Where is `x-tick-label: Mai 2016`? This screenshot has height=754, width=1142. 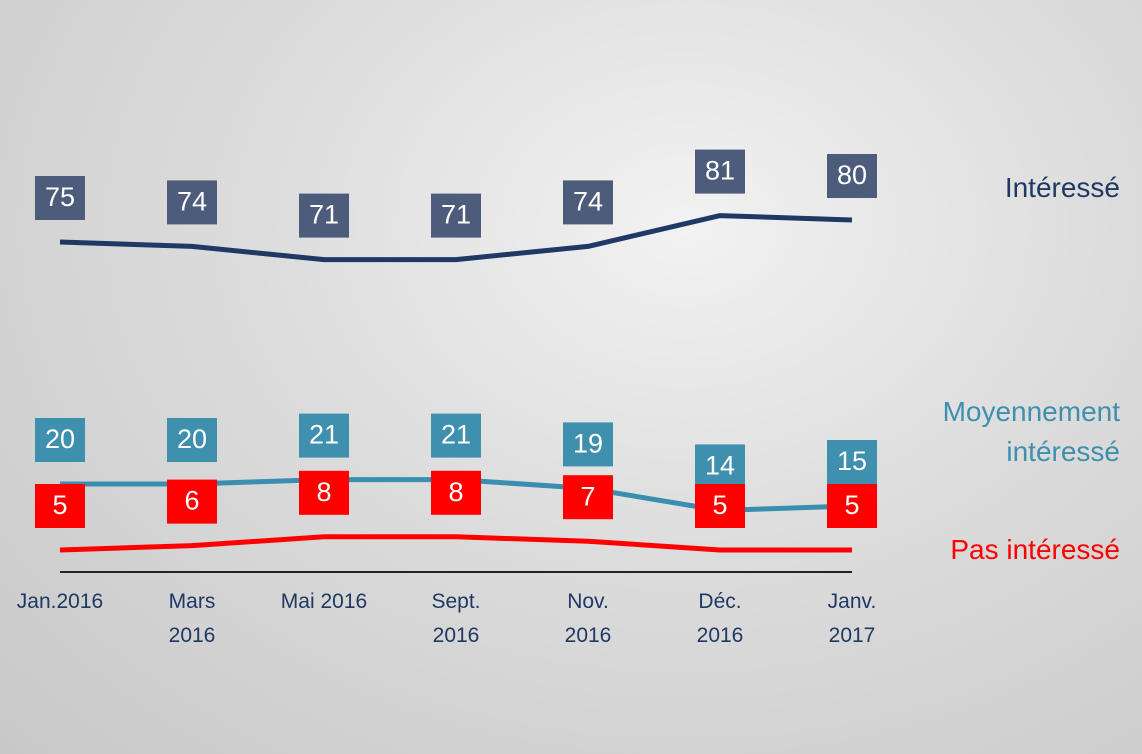 x-tick-label: Mai 2016 is located at coordinates (324, 601).